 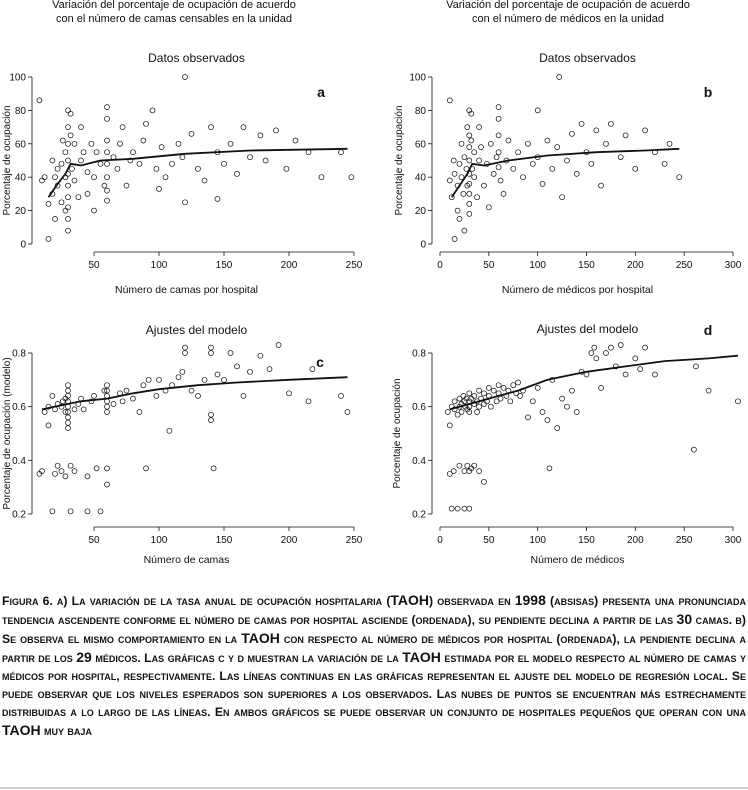 I want to click on x-tick-label: 50, so click(x=489, y=540).